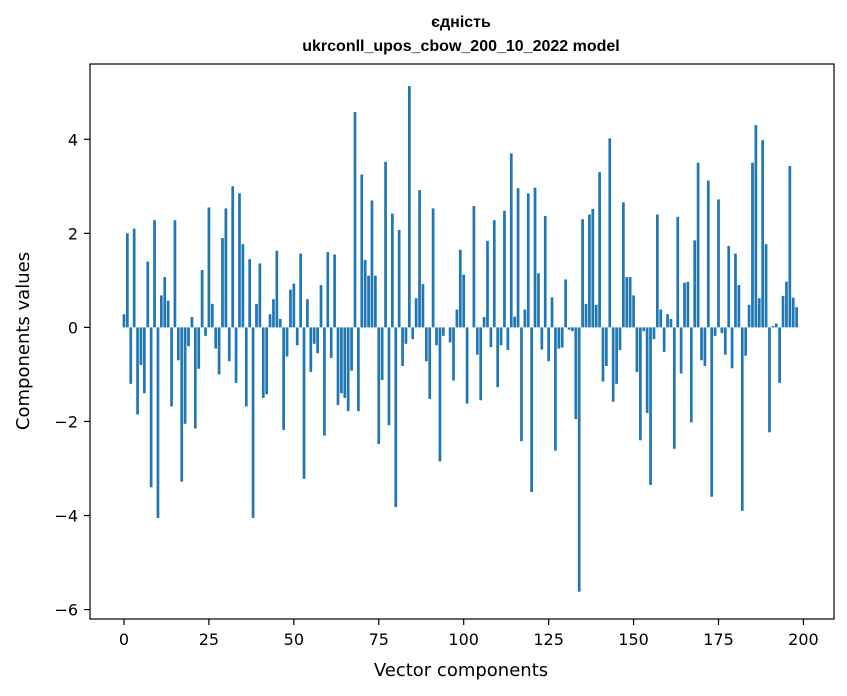 The height and width of the screenshot is (696, 847). What do you see at coordinates (461, 22) in the screenshot?
I see `chart-title: єдність` at bounding box center [461, 22].